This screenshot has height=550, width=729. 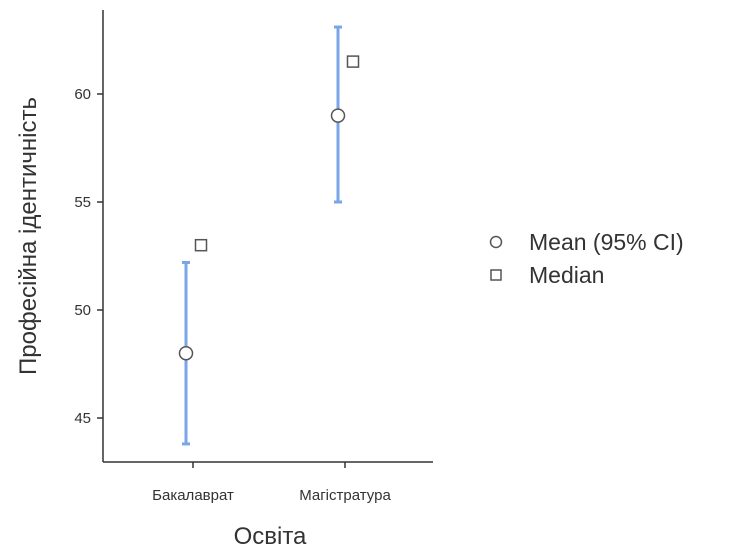 I want to click on x-axis-title: Освіта, so click(x=270, y=536).